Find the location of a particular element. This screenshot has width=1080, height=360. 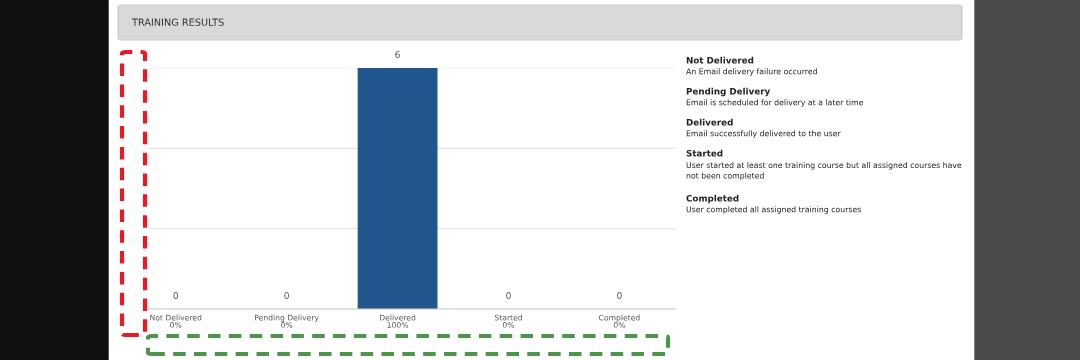

text: Not Delivered is located at coordinates (720, 60).